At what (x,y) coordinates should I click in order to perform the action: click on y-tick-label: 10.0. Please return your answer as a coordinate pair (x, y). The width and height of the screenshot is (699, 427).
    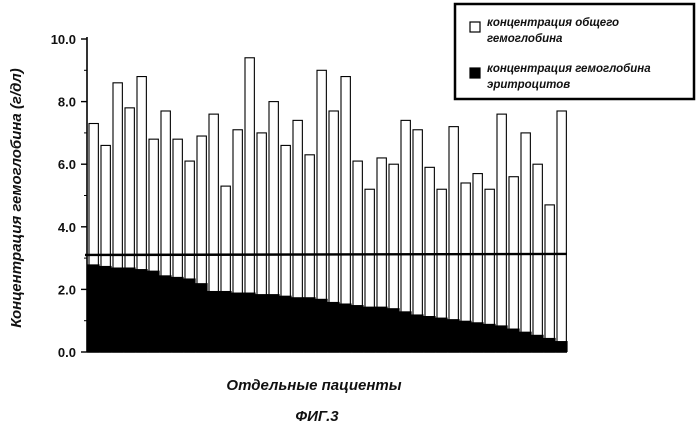
    Looking at the image, I should click on (63, 39).